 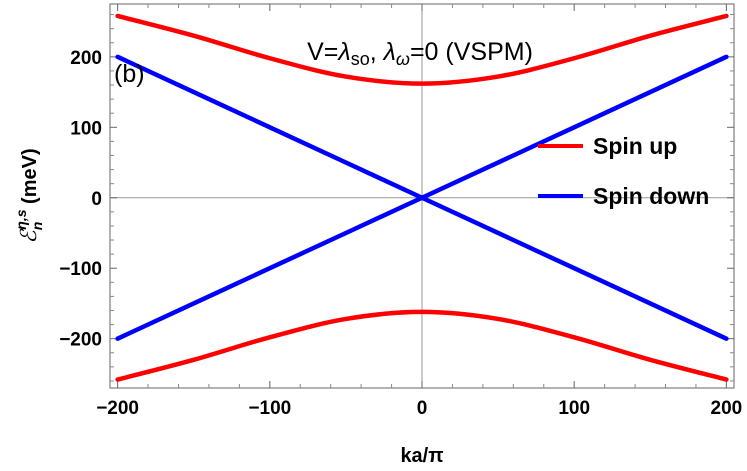 I want to click on legend-item-spin-up: Spin up, so click(x=607, y=146).